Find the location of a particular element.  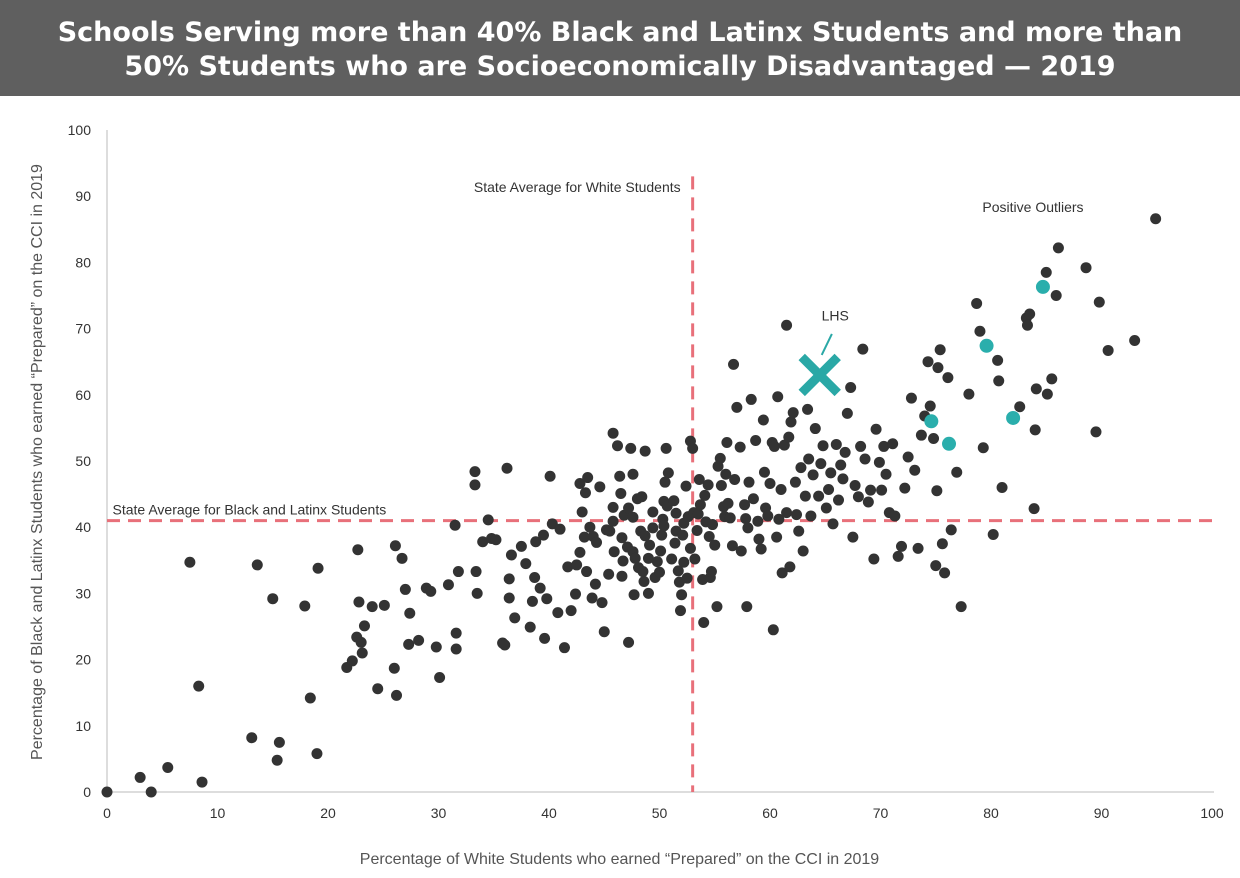

y-tick-labels: 0 10 20 30 40 50 60 70 80 90 100 is located at coordinates (80, 461).